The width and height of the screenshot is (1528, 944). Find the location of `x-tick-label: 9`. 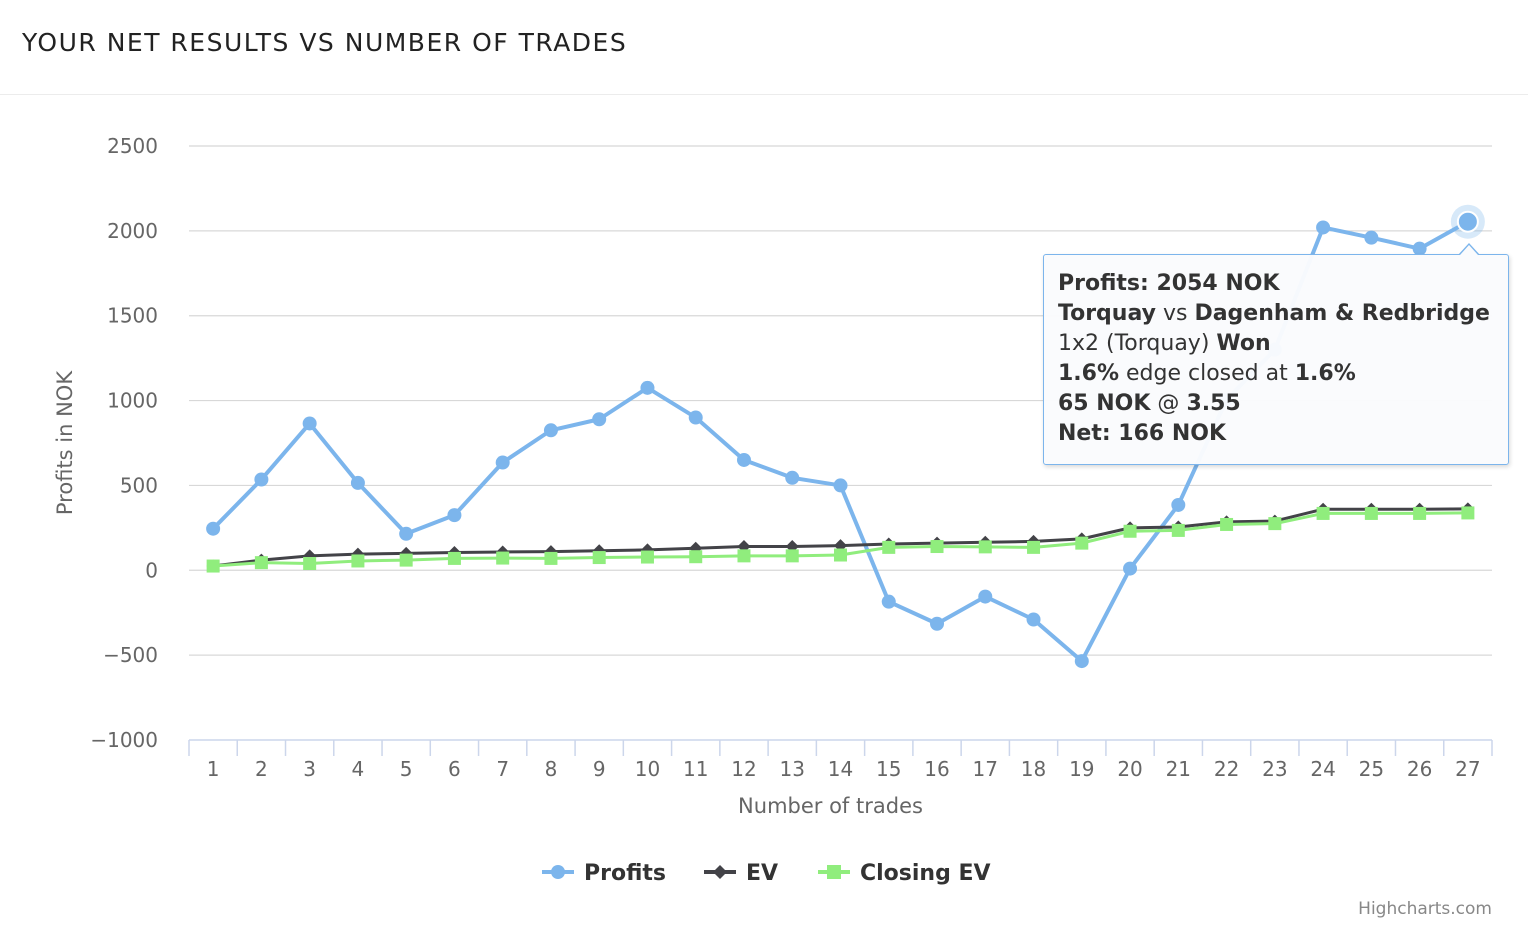

x-tick-label: 9 is located at coordinates (599, 769).